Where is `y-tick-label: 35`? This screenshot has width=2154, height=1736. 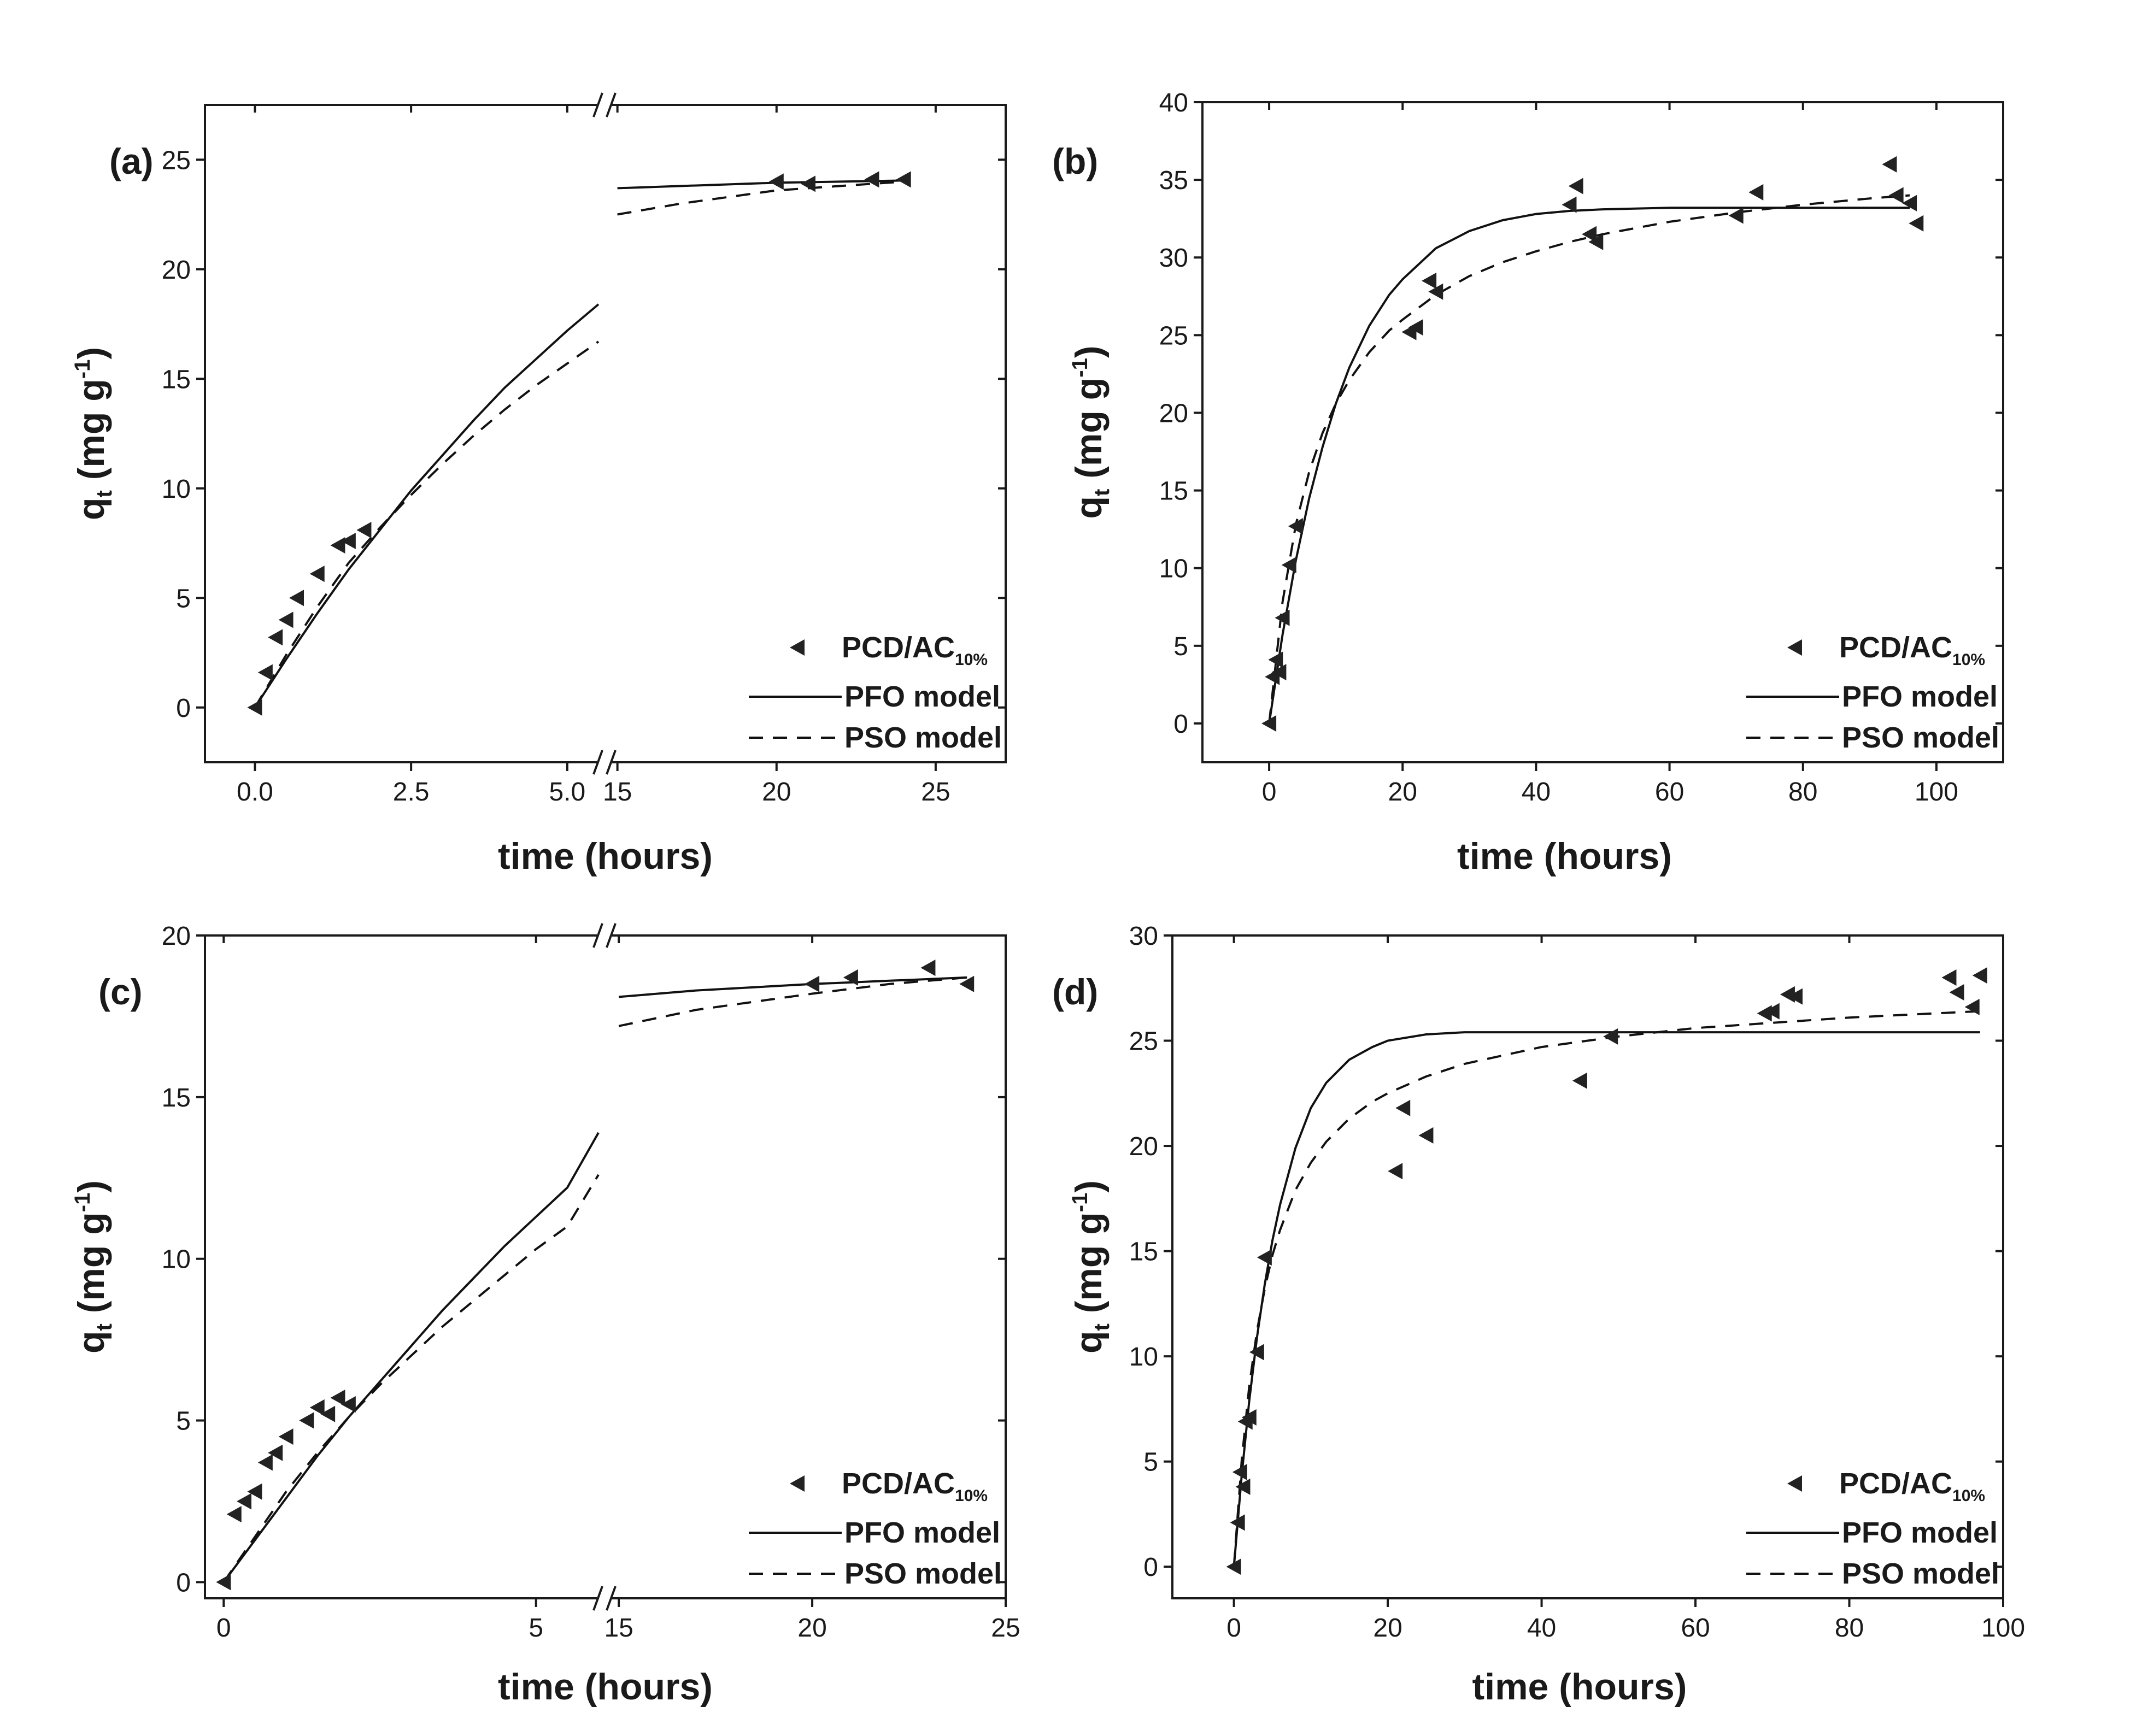
y-tick-label: 35 is located at coordinates (1174, 180).